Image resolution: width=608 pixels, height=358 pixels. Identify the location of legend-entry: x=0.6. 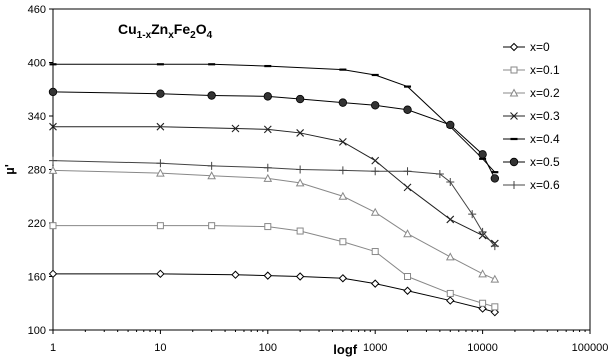
(531, 185).